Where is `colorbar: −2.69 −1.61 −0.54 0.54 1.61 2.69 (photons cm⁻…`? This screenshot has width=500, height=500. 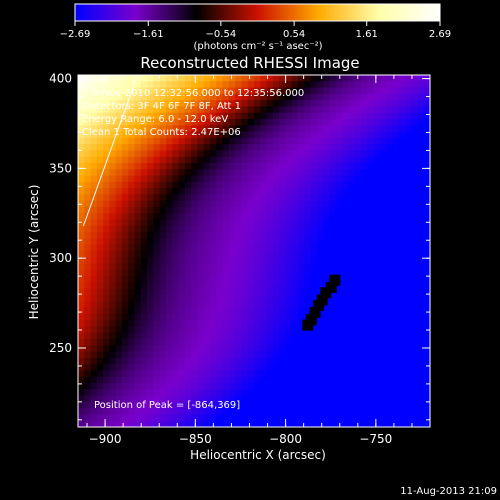 colorbar: −2.69 −1.61 −0.54 0.54 1.61 2.69 (photons cm⁻… is located at coordinates (255, 27).